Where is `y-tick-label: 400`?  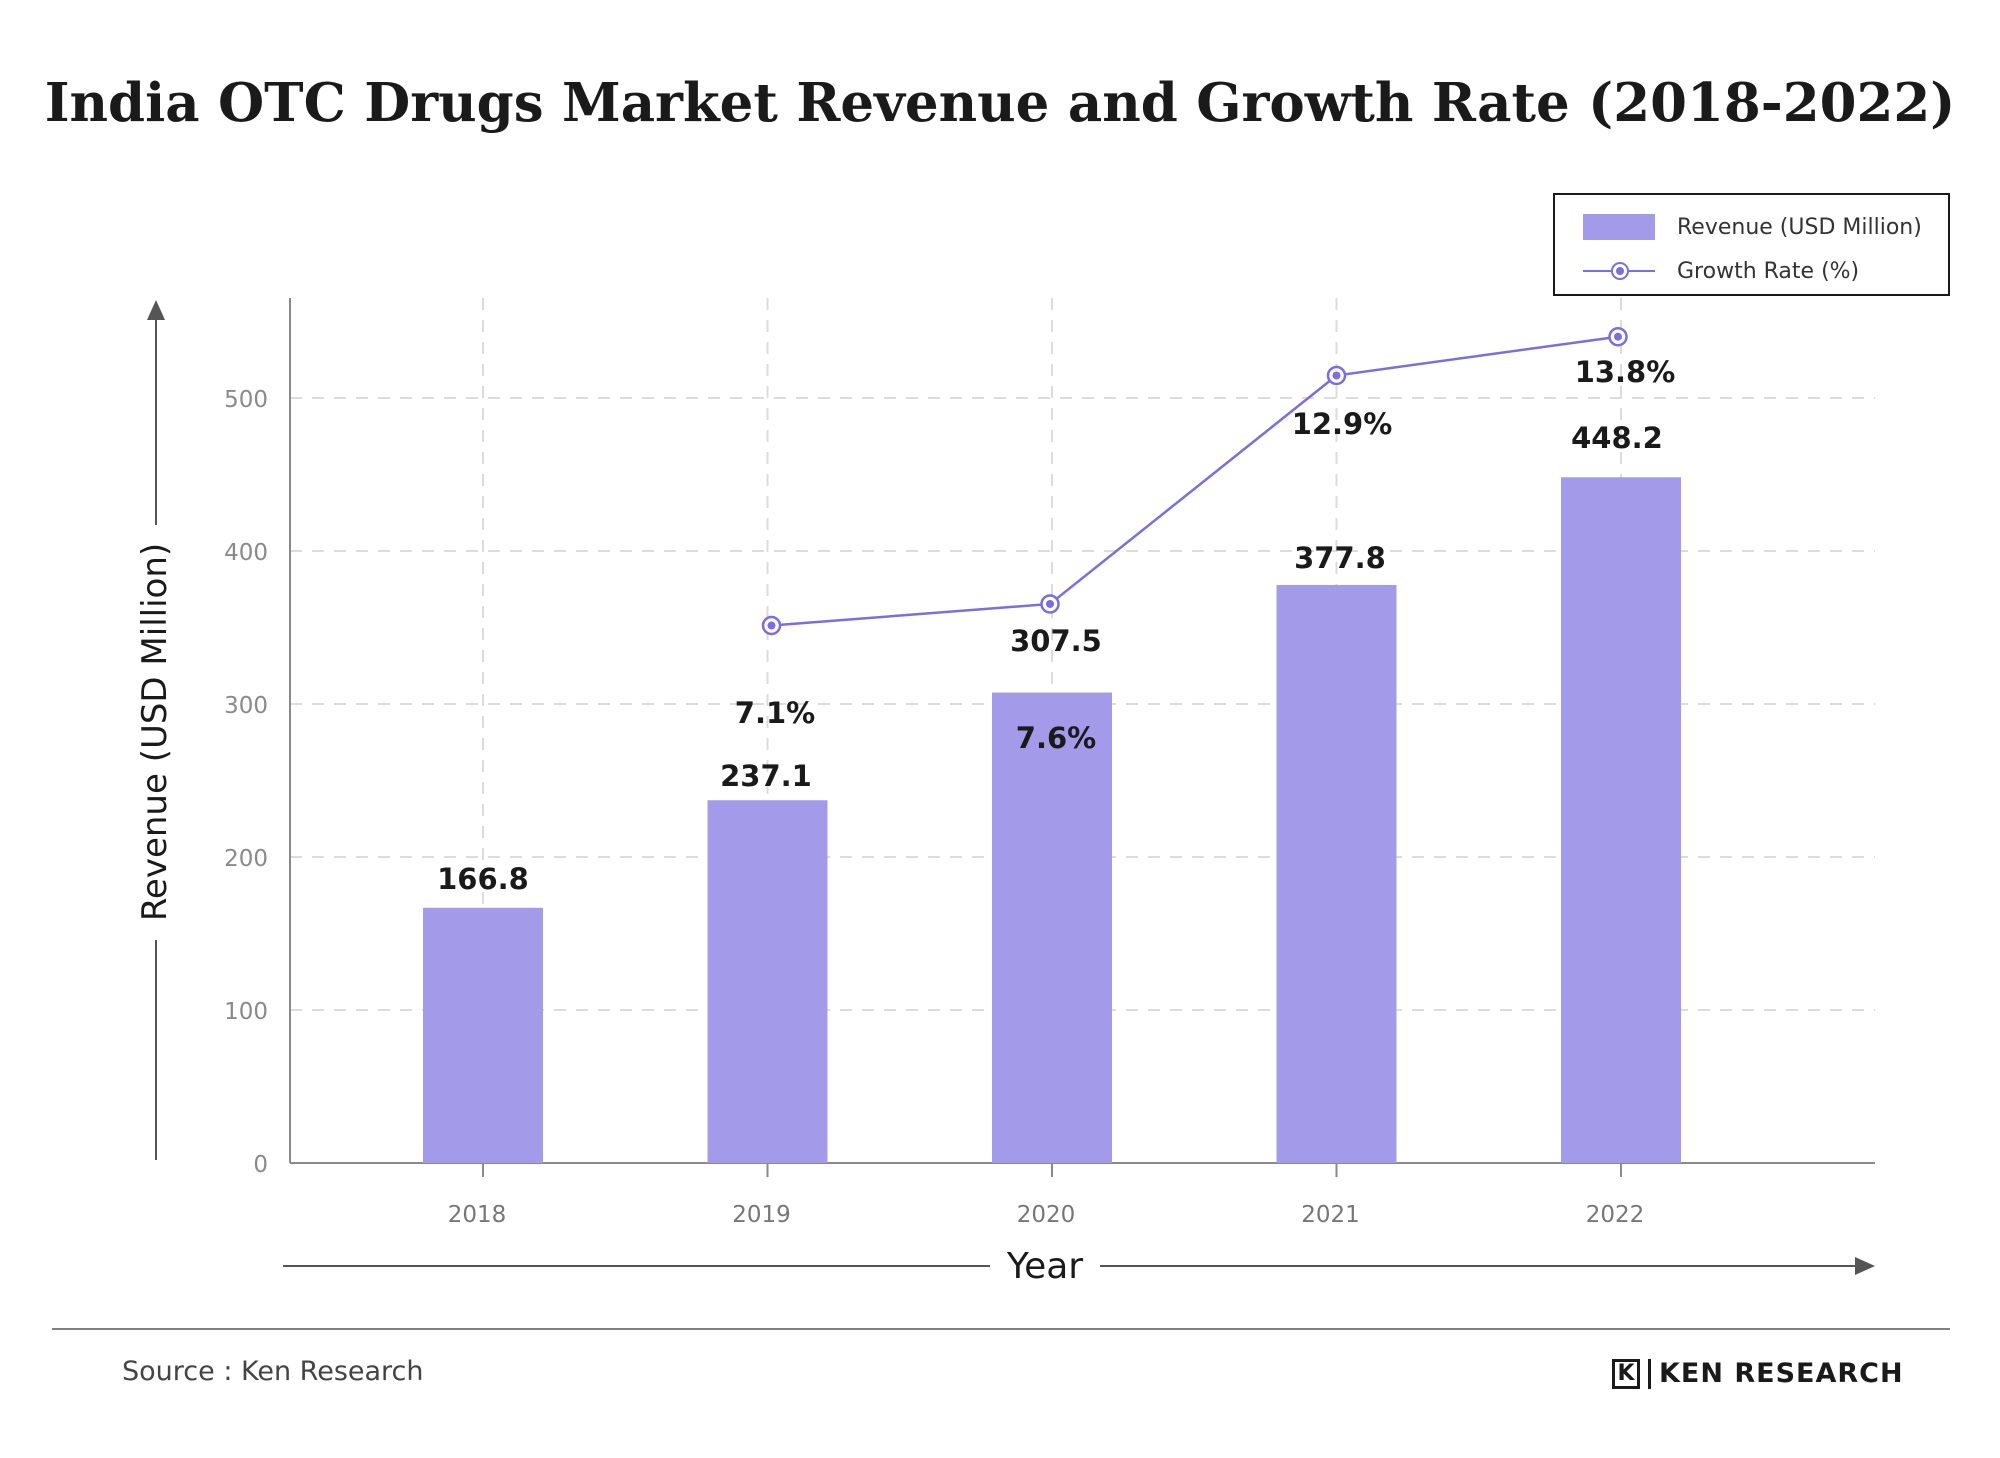 y-tick-label: 400 is located at coordinates (246, 553).